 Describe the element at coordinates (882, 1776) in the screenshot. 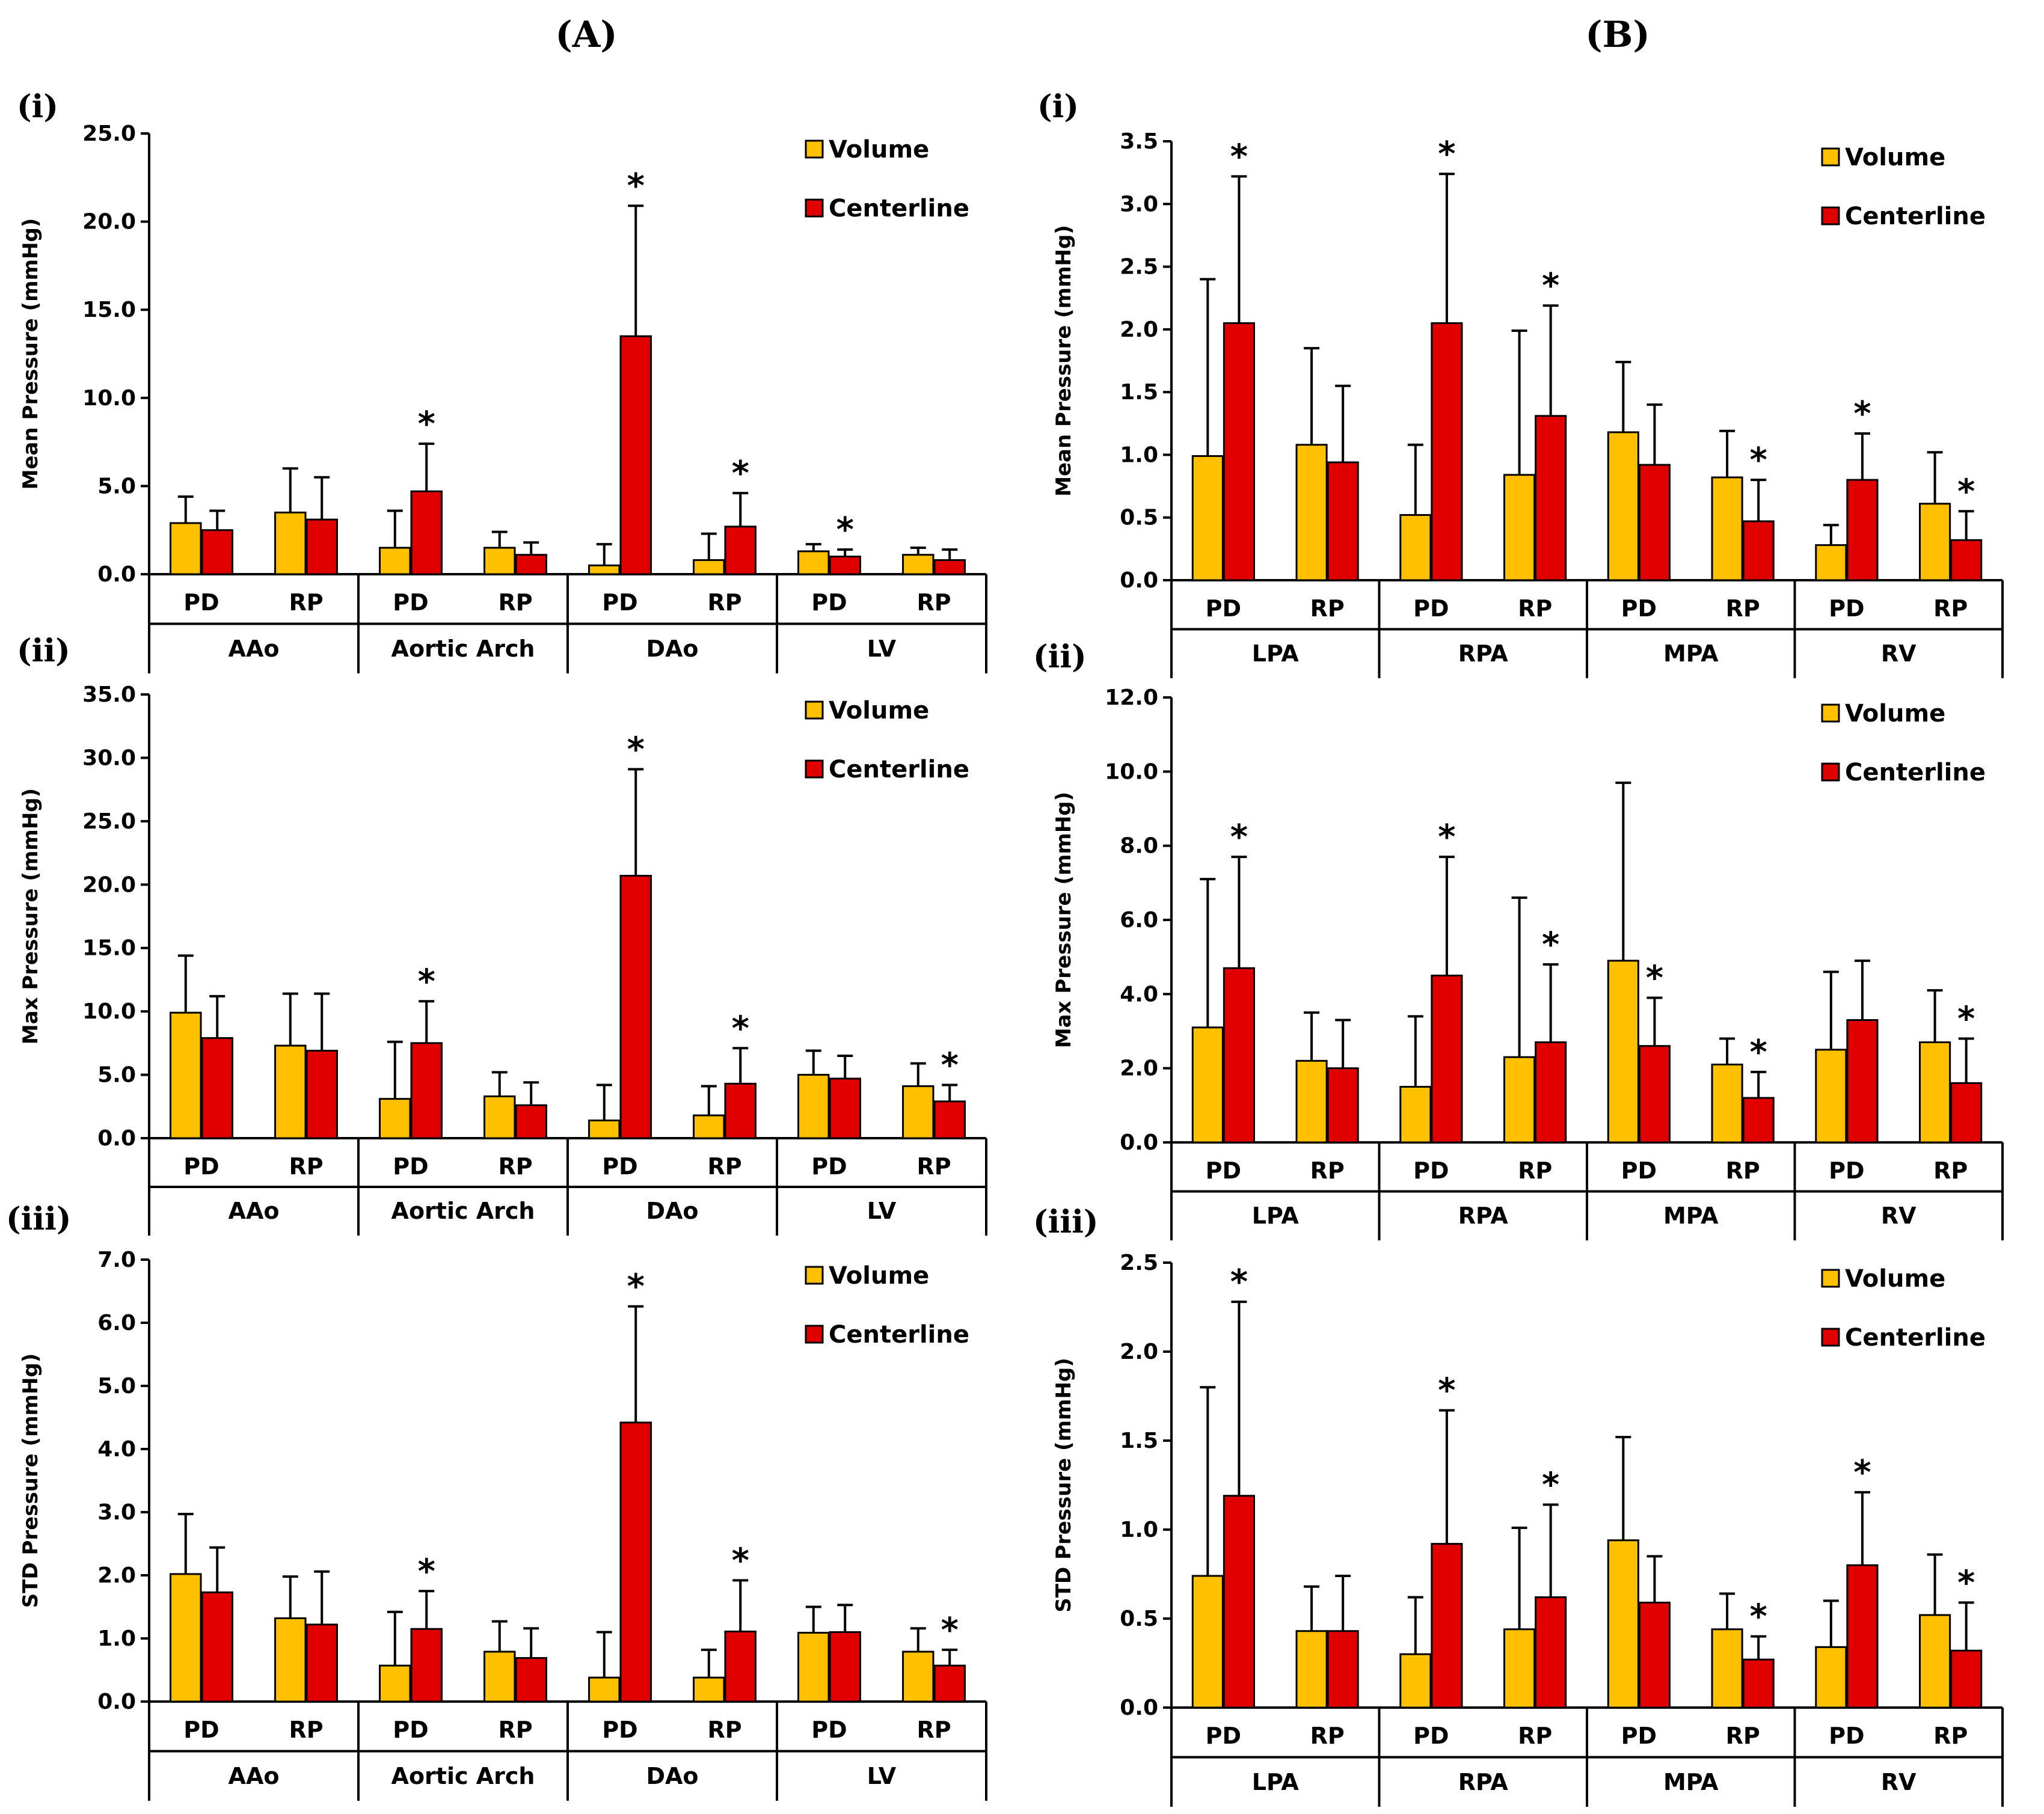

I see `group-label: LV` at that location.